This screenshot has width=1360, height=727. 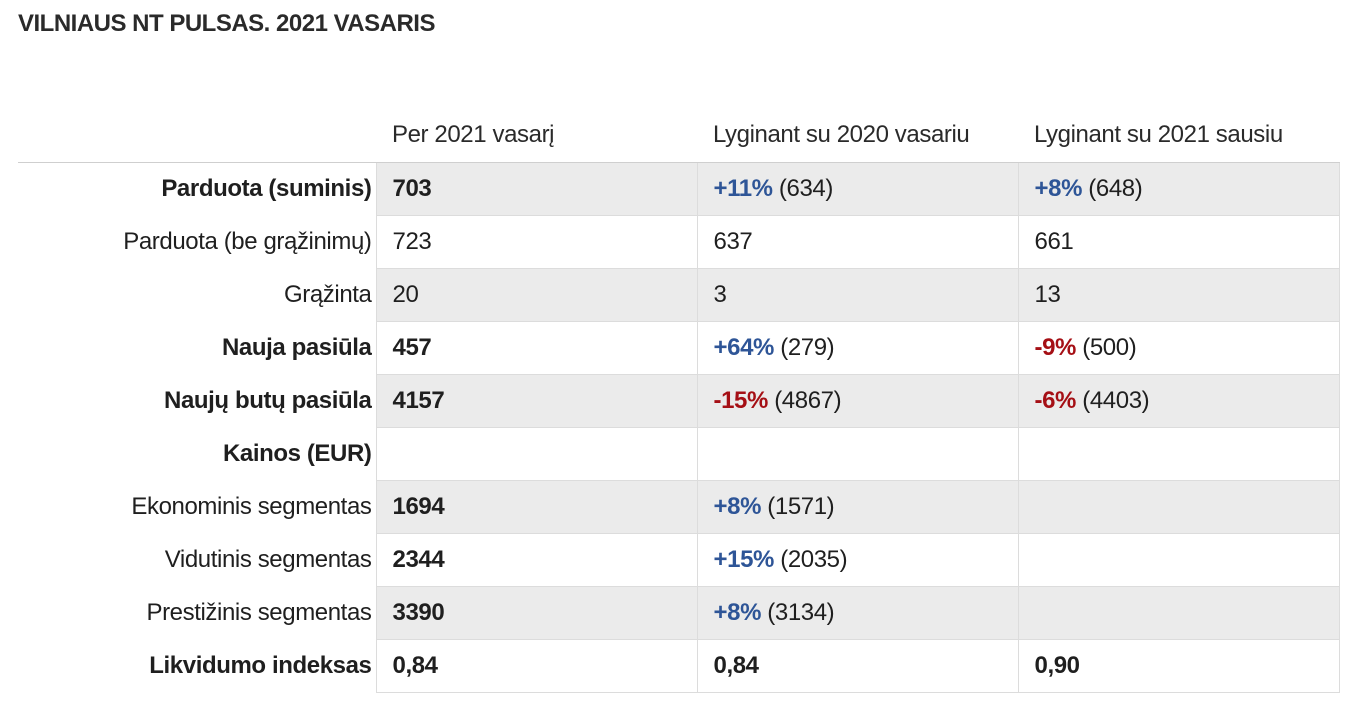 What do you see at coordinates (857, 189) in the screenshot?
I see `vs-2020-cell: +11% (634)` at bounding box center [857, 189].